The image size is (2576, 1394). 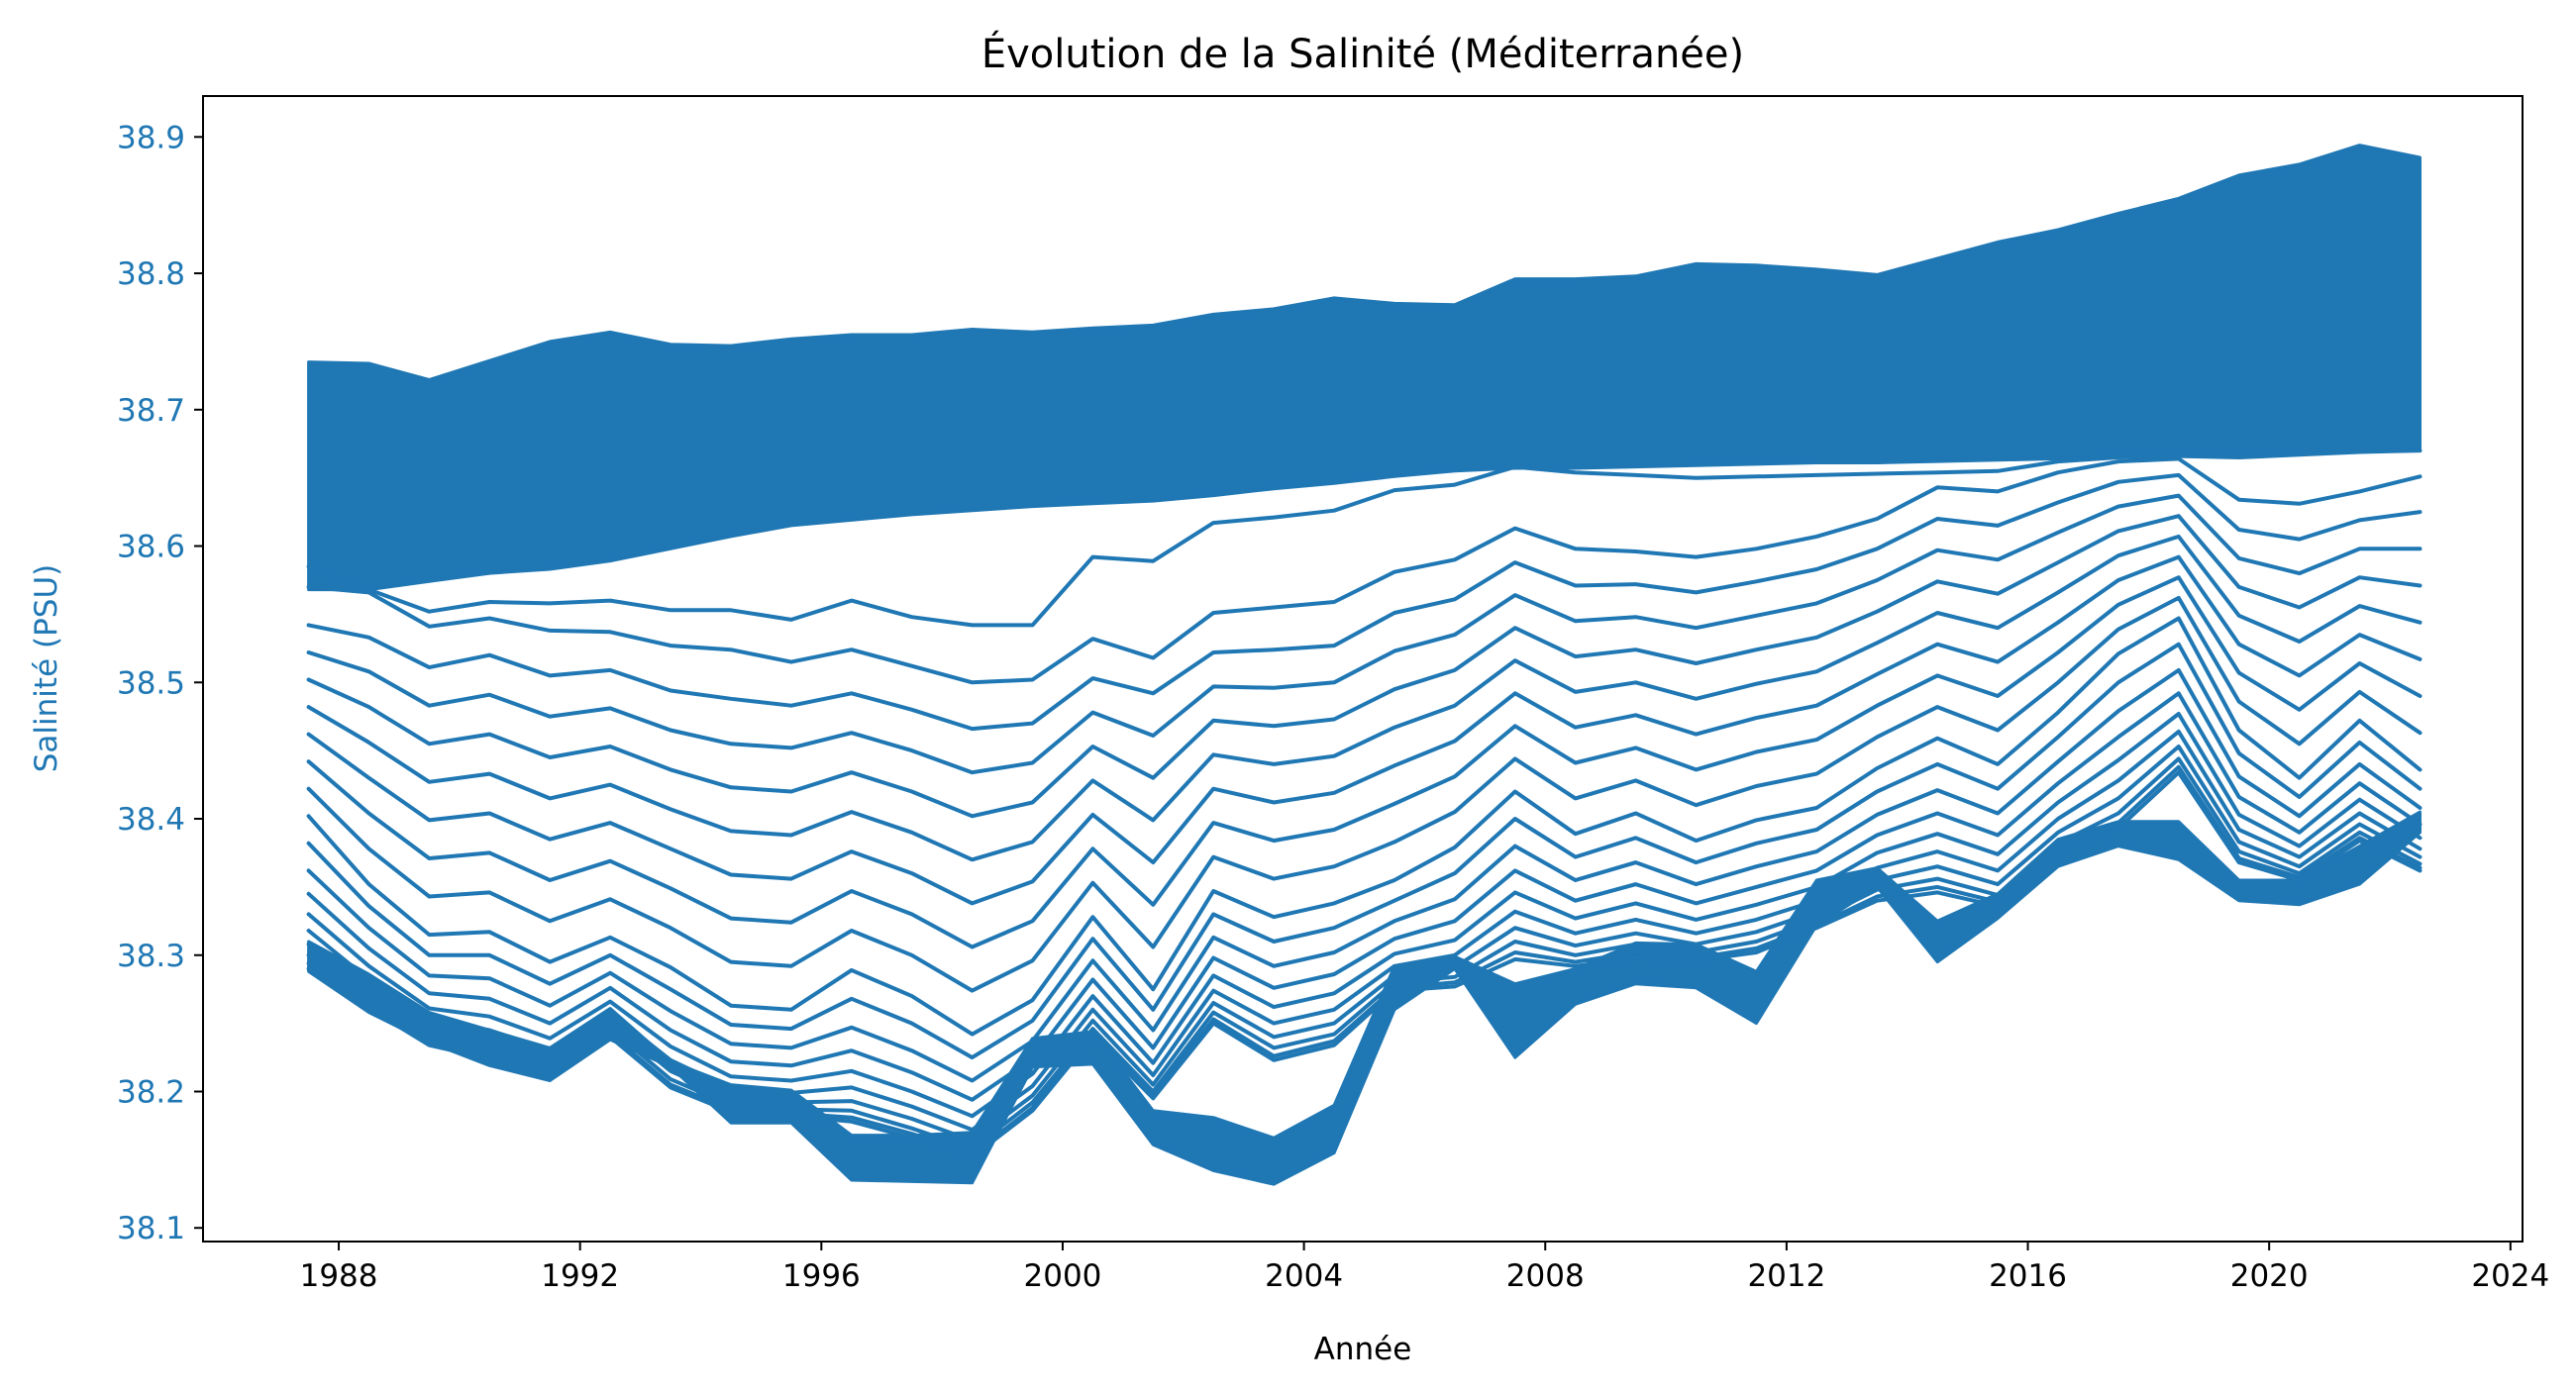 I want to click on x-tick-label: 2004, so click(x=1304, y=1276).